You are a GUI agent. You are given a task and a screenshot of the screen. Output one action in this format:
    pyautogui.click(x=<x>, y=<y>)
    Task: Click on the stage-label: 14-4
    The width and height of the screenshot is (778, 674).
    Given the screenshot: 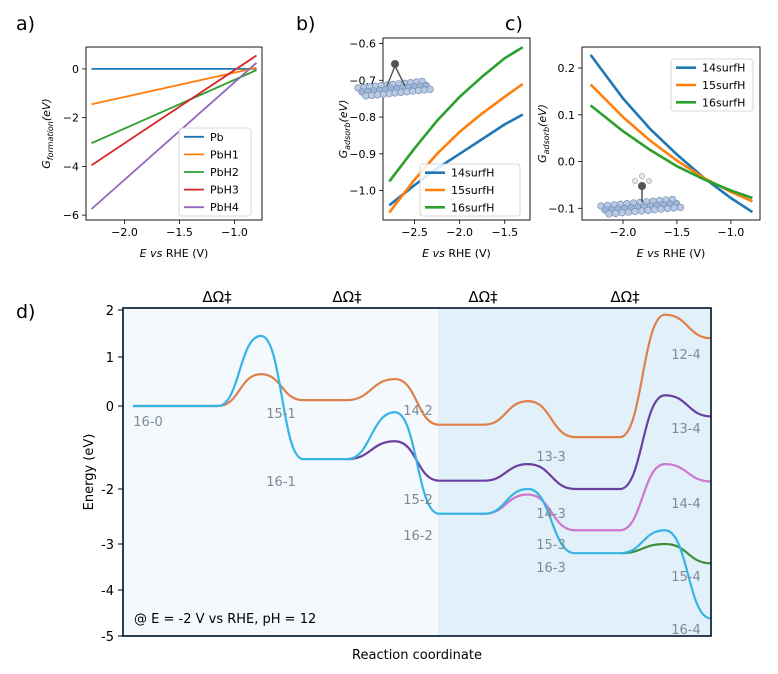 What is the action you would take?
    pyautogui.click(x=686, y=504)
    